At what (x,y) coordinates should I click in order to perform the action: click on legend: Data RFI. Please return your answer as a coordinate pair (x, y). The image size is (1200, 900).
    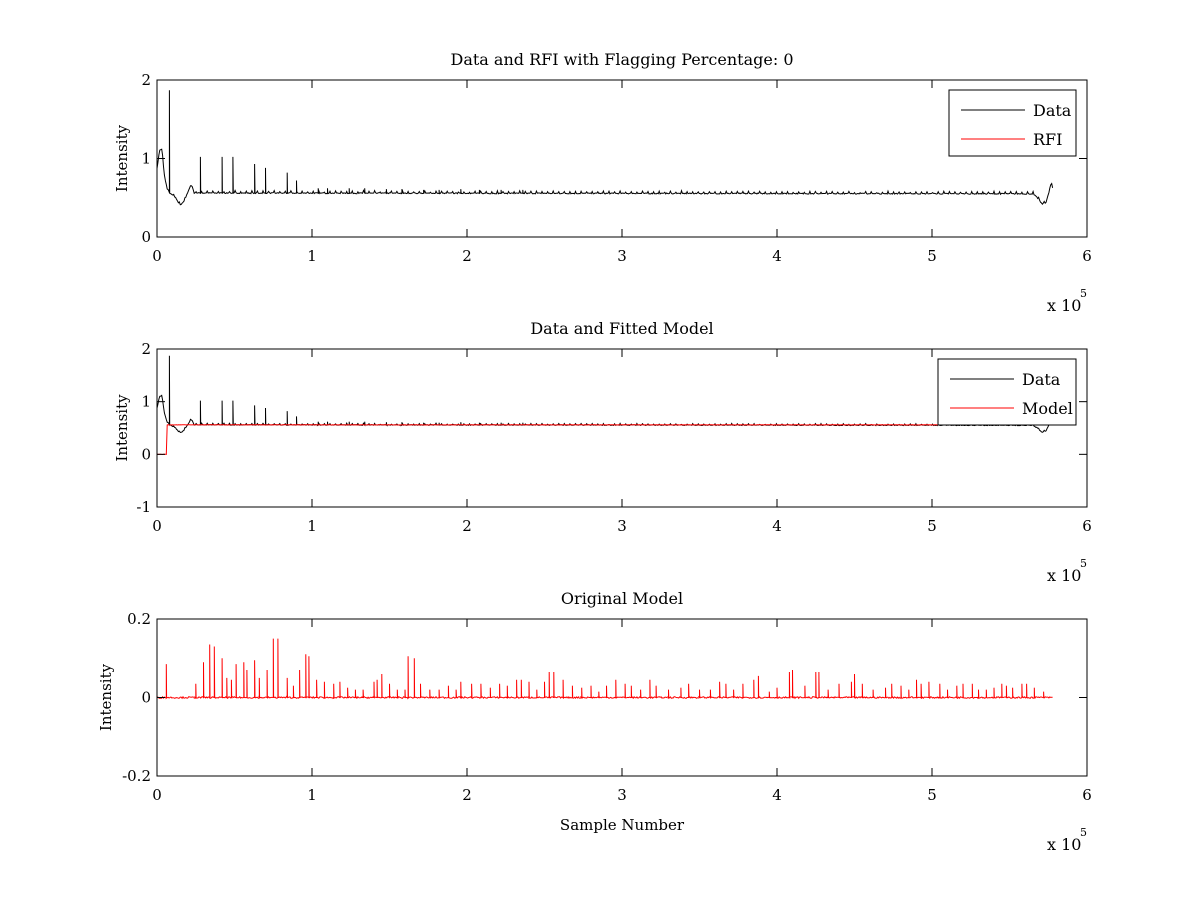
    Looking at the image, I should click on (1012, 123).